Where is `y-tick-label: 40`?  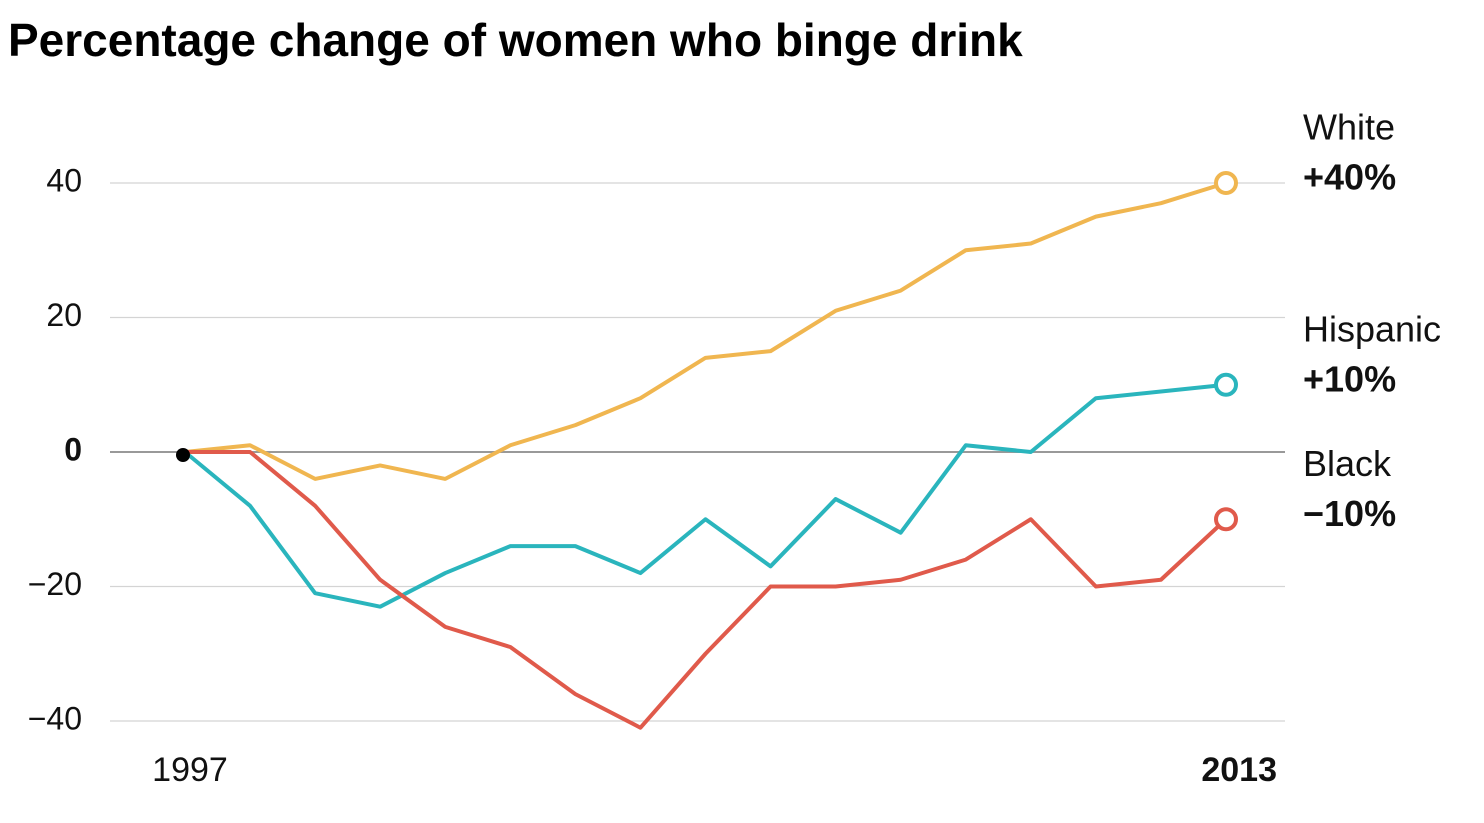 y-tick-label: 40 is located at coordinates (64, 180).